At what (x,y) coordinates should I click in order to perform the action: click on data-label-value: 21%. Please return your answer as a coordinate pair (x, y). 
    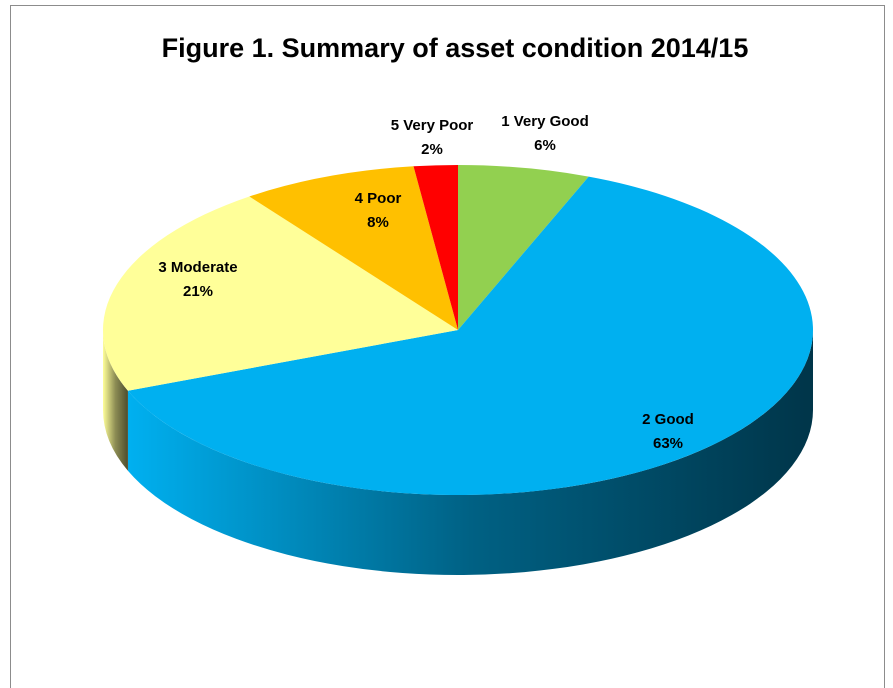
    Looking at the image, I should click on (198, 291).